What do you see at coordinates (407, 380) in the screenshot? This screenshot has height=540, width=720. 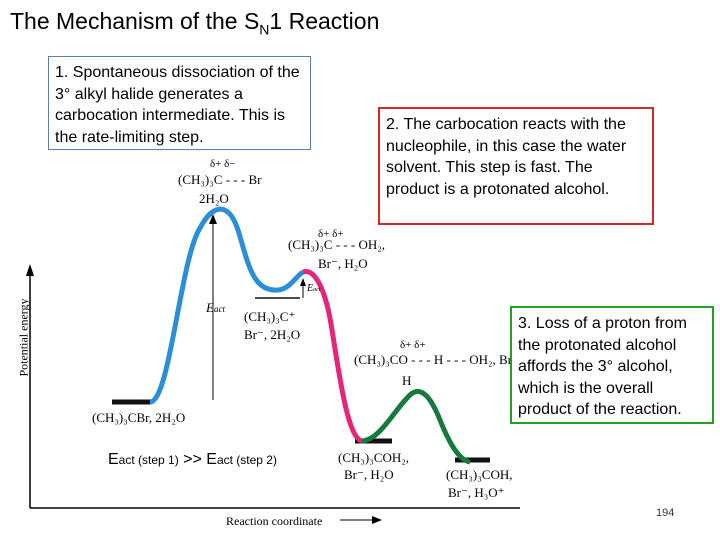 I see `ts3-hydrogen: H` at bounding box center [407, 380].